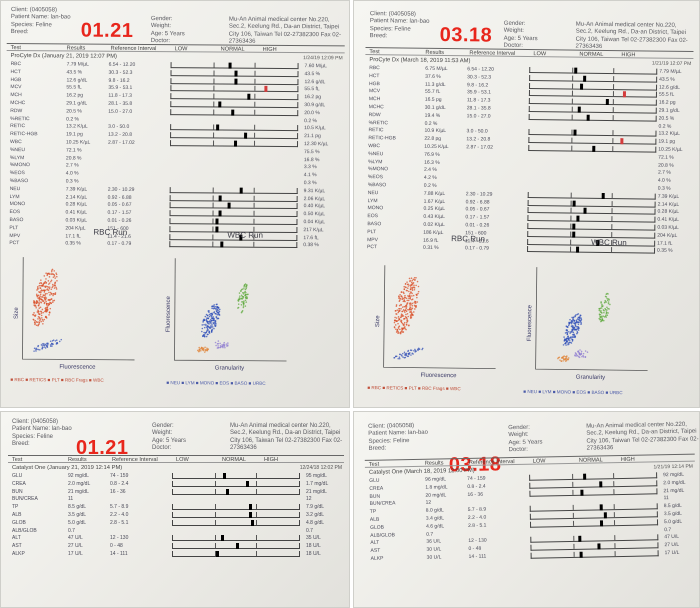 The width and height of the screenshot is (700, 608). What do you see at coordinates (76, 189) in the screenshot?
I see `test-result: 7.39 K/µL` at bounding box center [76, 189].